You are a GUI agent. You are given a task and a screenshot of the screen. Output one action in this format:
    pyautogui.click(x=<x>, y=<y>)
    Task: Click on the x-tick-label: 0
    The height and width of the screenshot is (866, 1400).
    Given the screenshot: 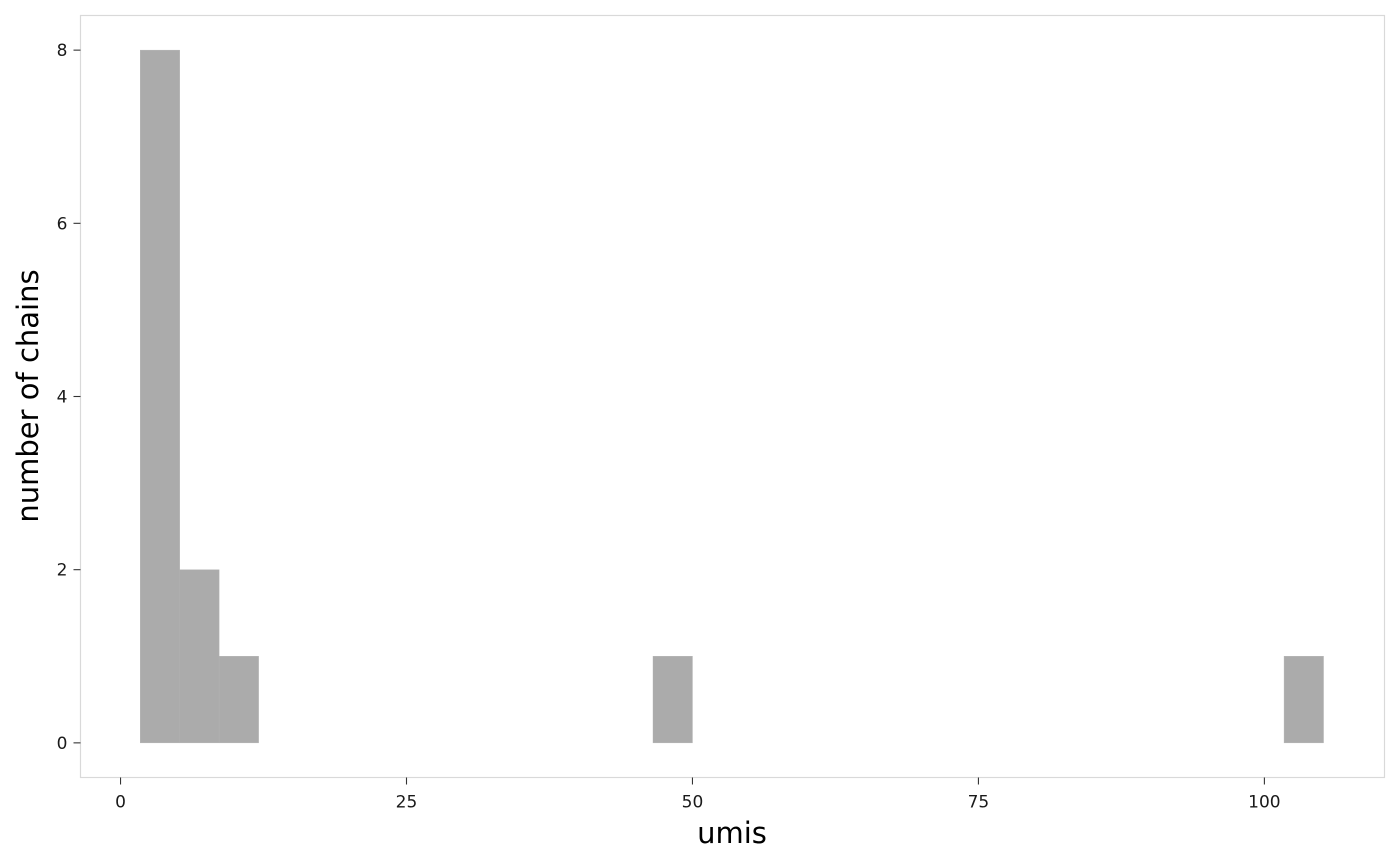 What is the action you would take?
    pyautogui.click(x=120, y=803)
    